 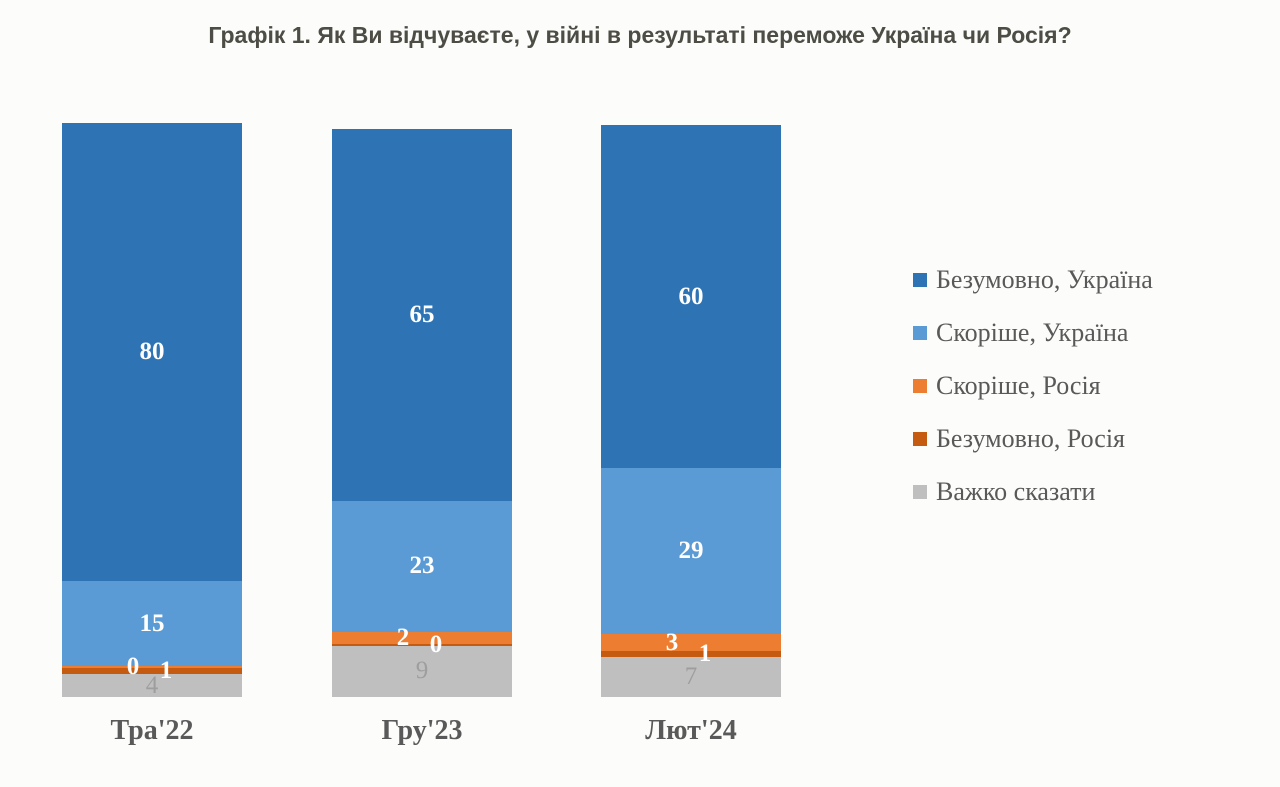 What do you see at coordinates (422, 730) in the screenshot?
I see `x-axis-label: Гру'23` at bounding box center [422, 730].